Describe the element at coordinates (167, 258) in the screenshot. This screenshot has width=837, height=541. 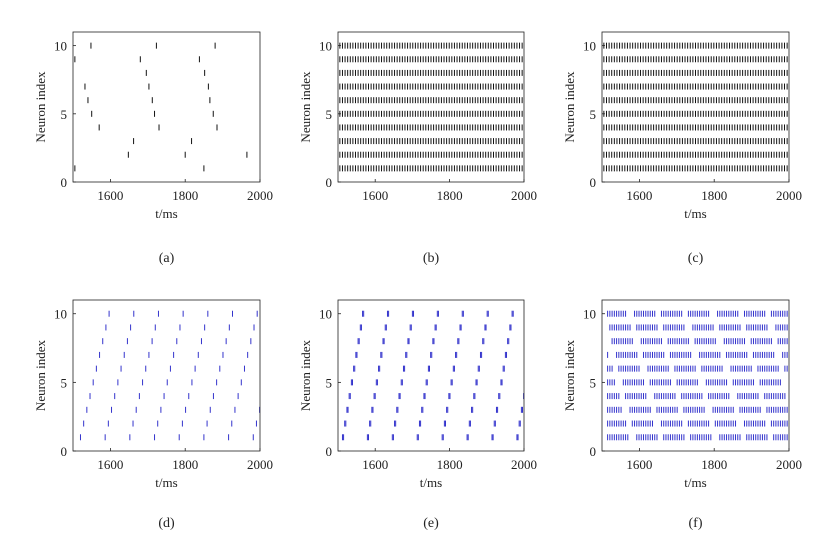
I see `panel-label: (a)` at that location.